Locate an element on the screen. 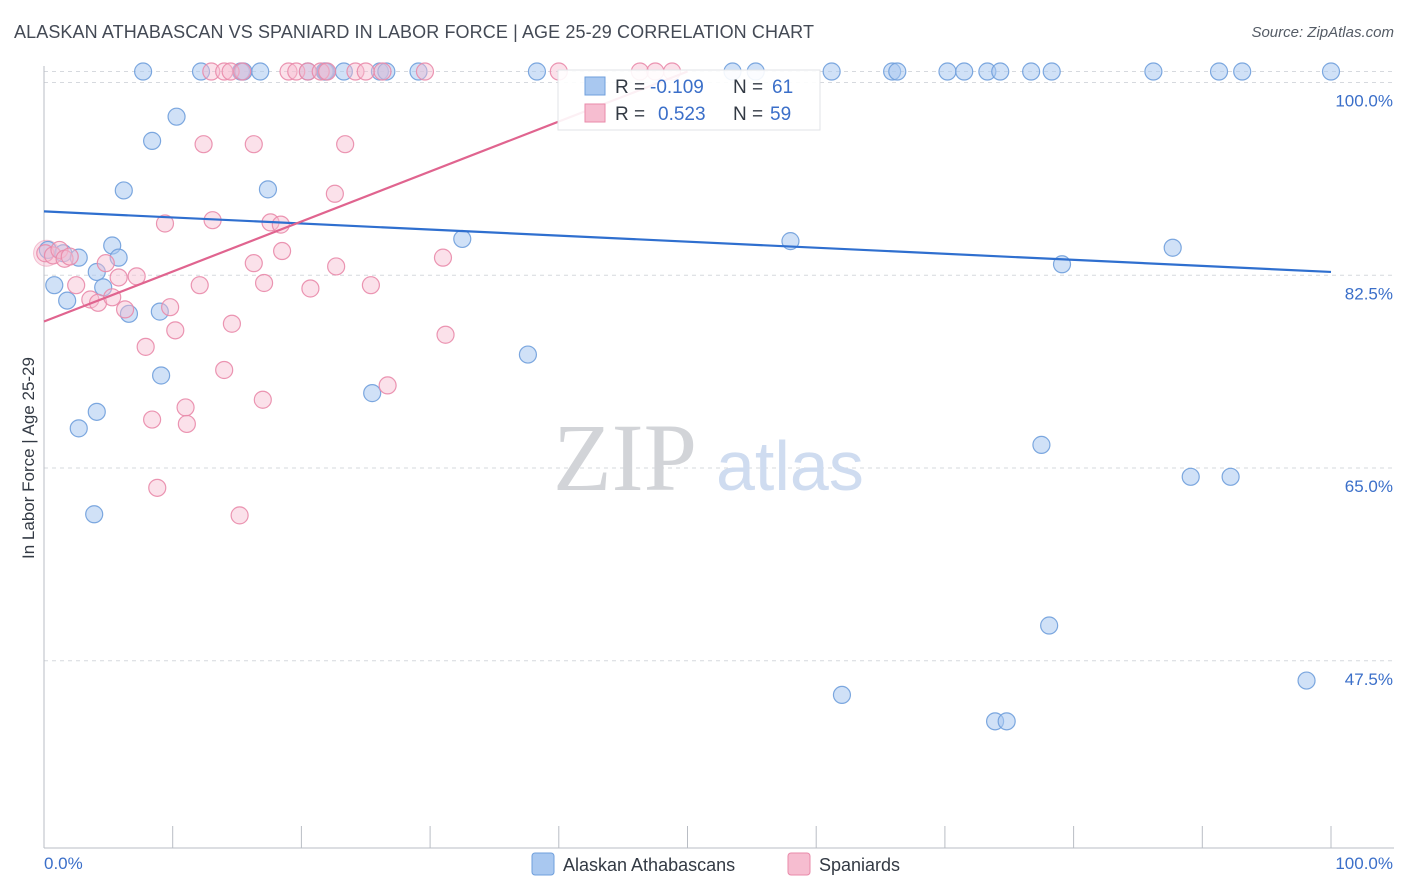  watermark-zip: ZIP is located at coordinates (625, 457).